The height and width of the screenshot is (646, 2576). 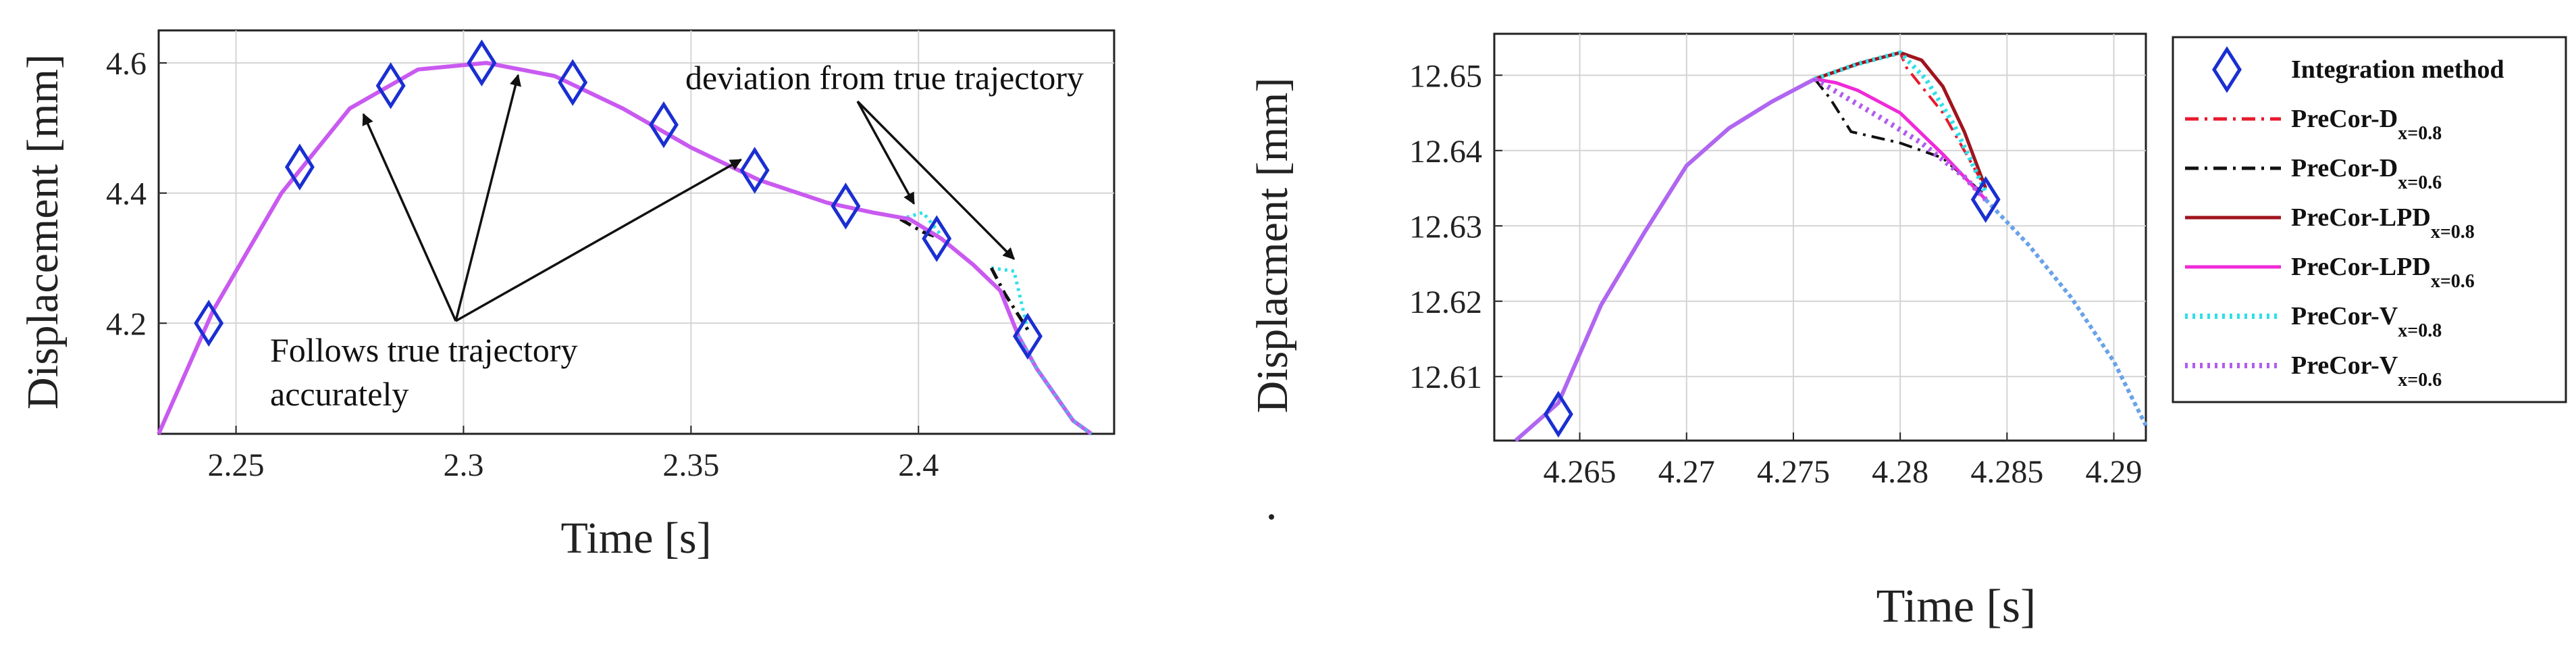 I want to click on right-markers, so click(x=1772, y=307).